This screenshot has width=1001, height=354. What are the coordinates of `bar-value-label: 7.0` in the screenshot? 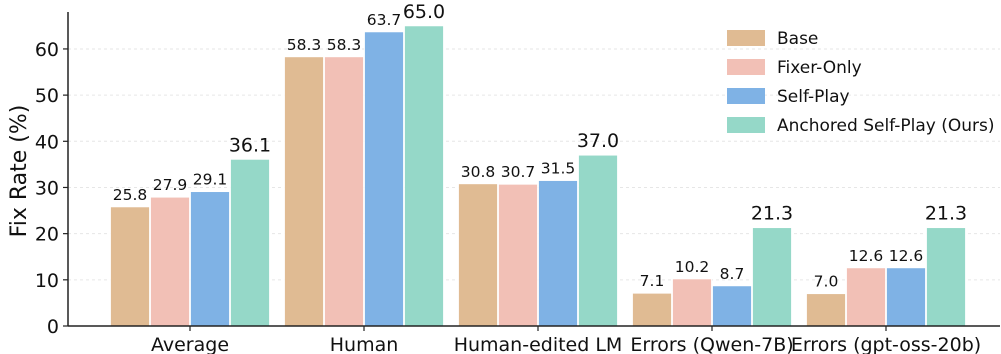 It's located at (826, 282).